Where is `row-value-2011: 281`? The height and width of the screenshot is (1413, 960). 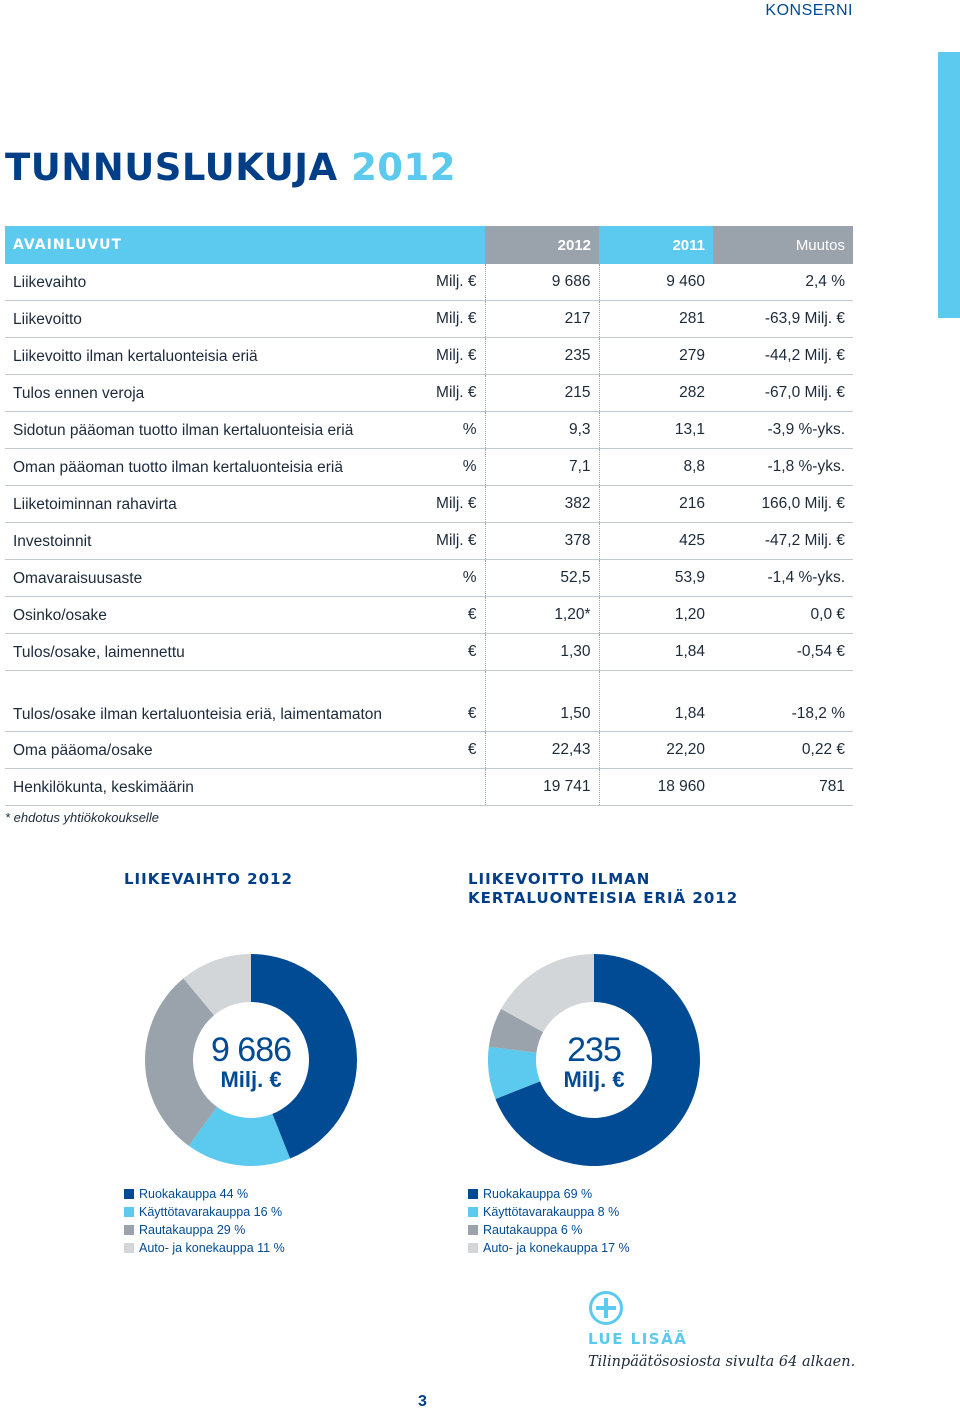
row-value-2011: 281 is located at coordinates (656, 319).